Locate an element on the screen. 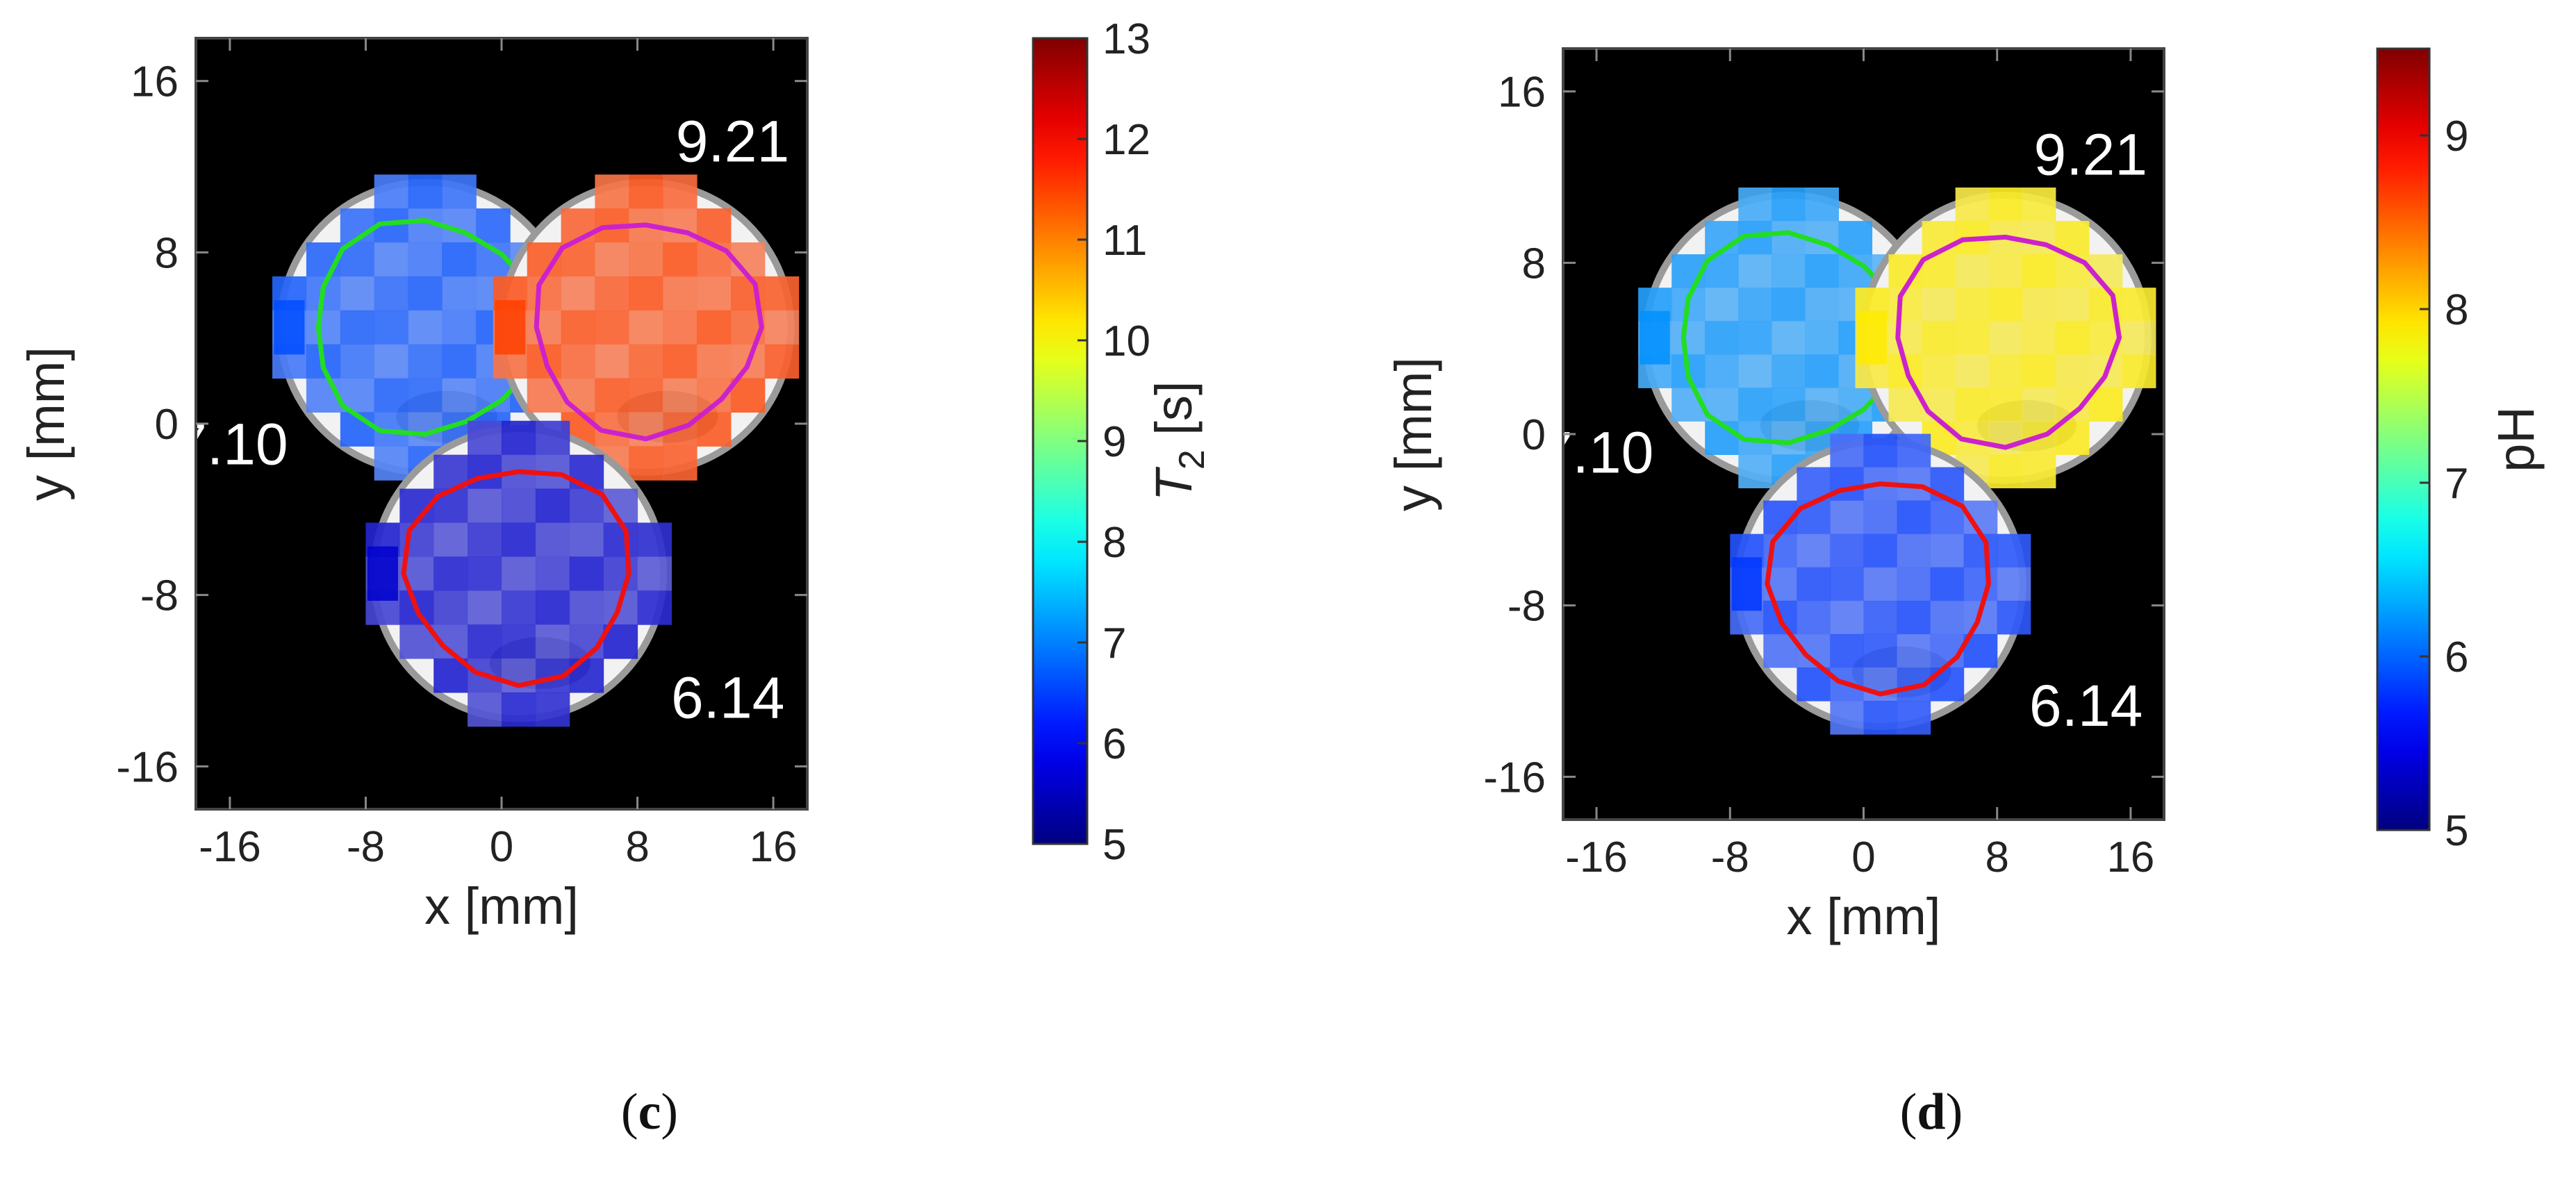 Image resolution: width=2576 pixels, height=1178 pixels. x-tick-label: -16 is located at coordinates (1597, 857).